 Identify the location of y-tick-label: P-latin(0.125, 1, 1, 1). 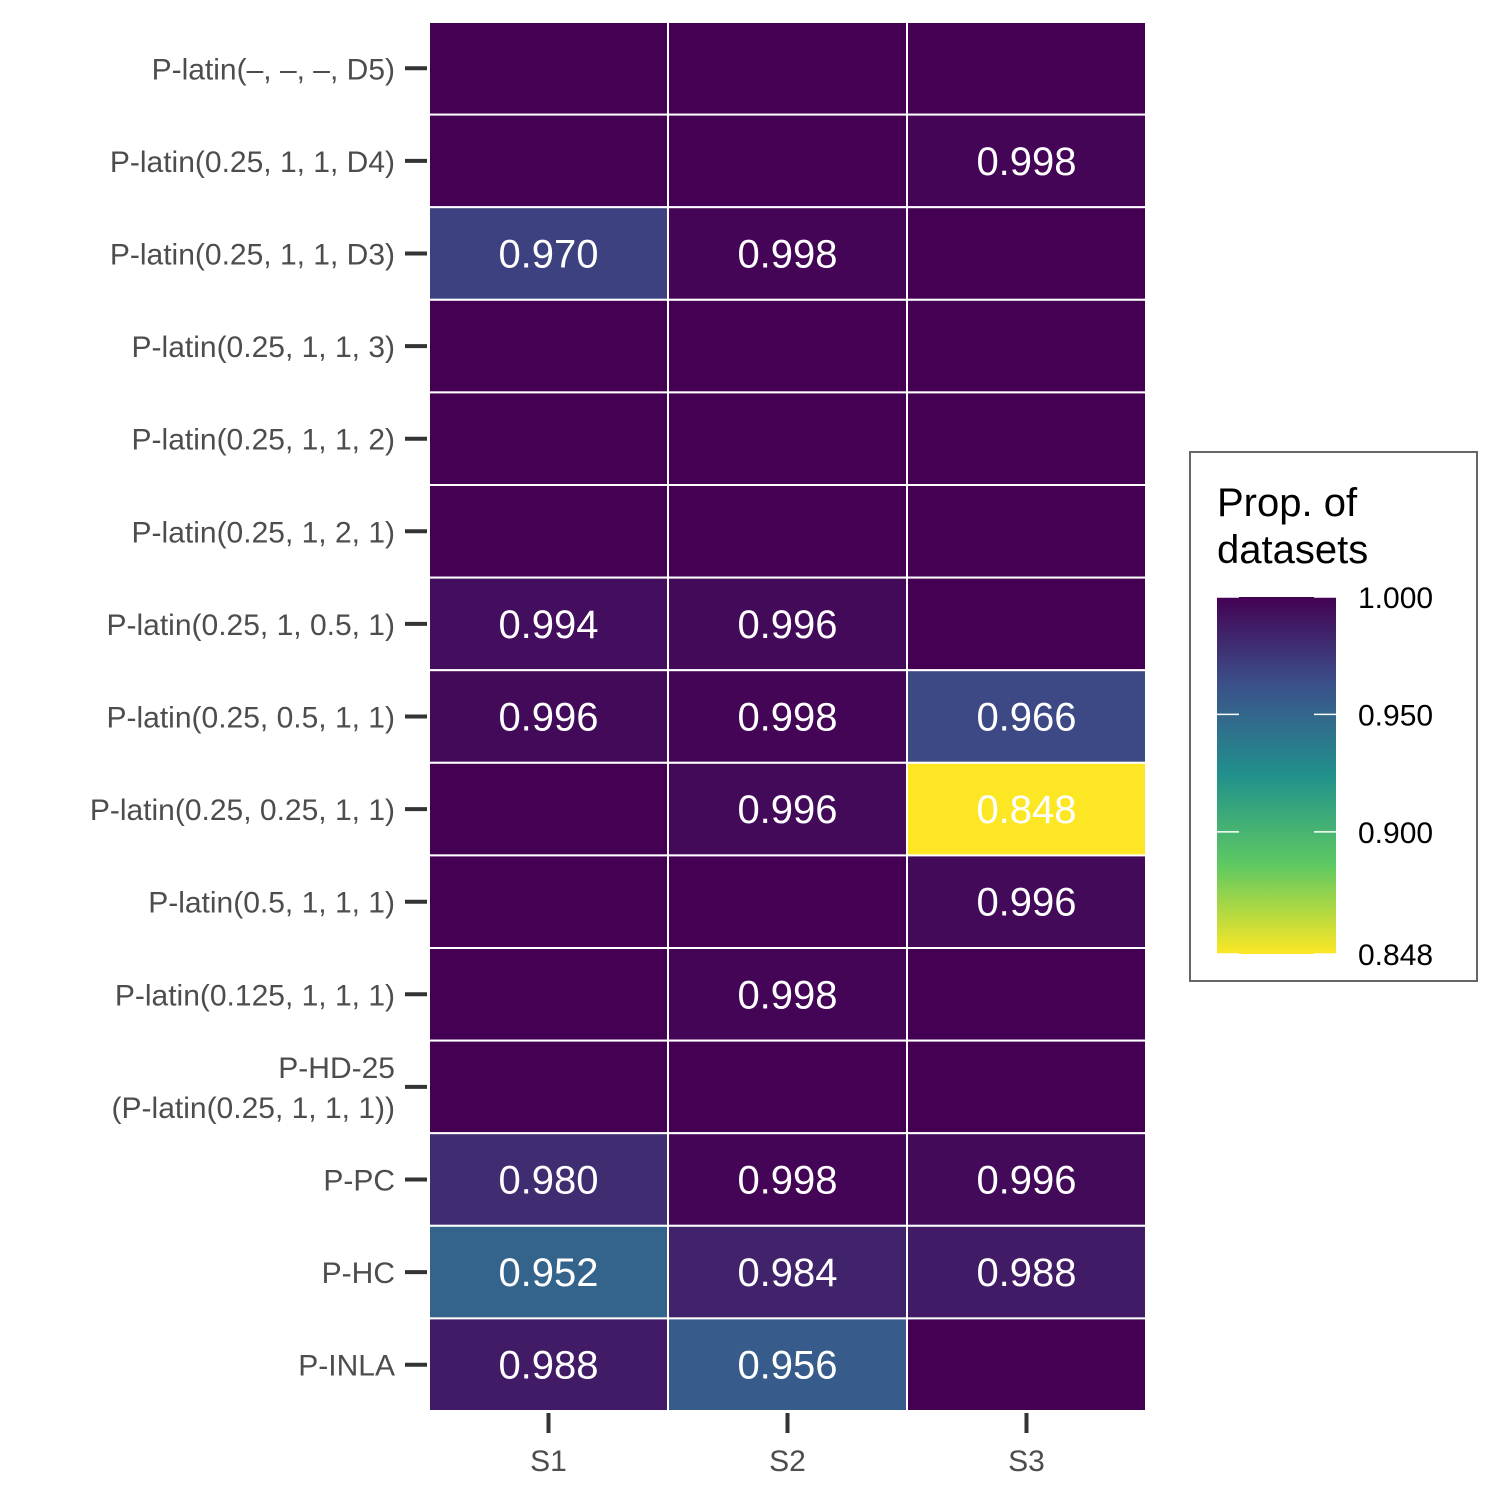
(255, 995).